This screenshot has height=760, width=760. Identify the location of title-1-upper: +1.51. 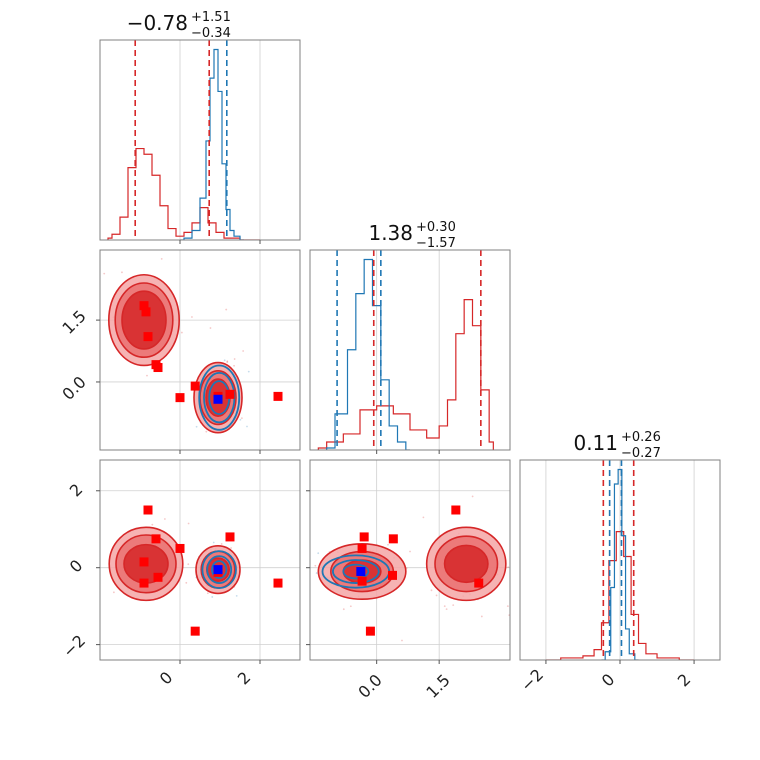
(211, 17).